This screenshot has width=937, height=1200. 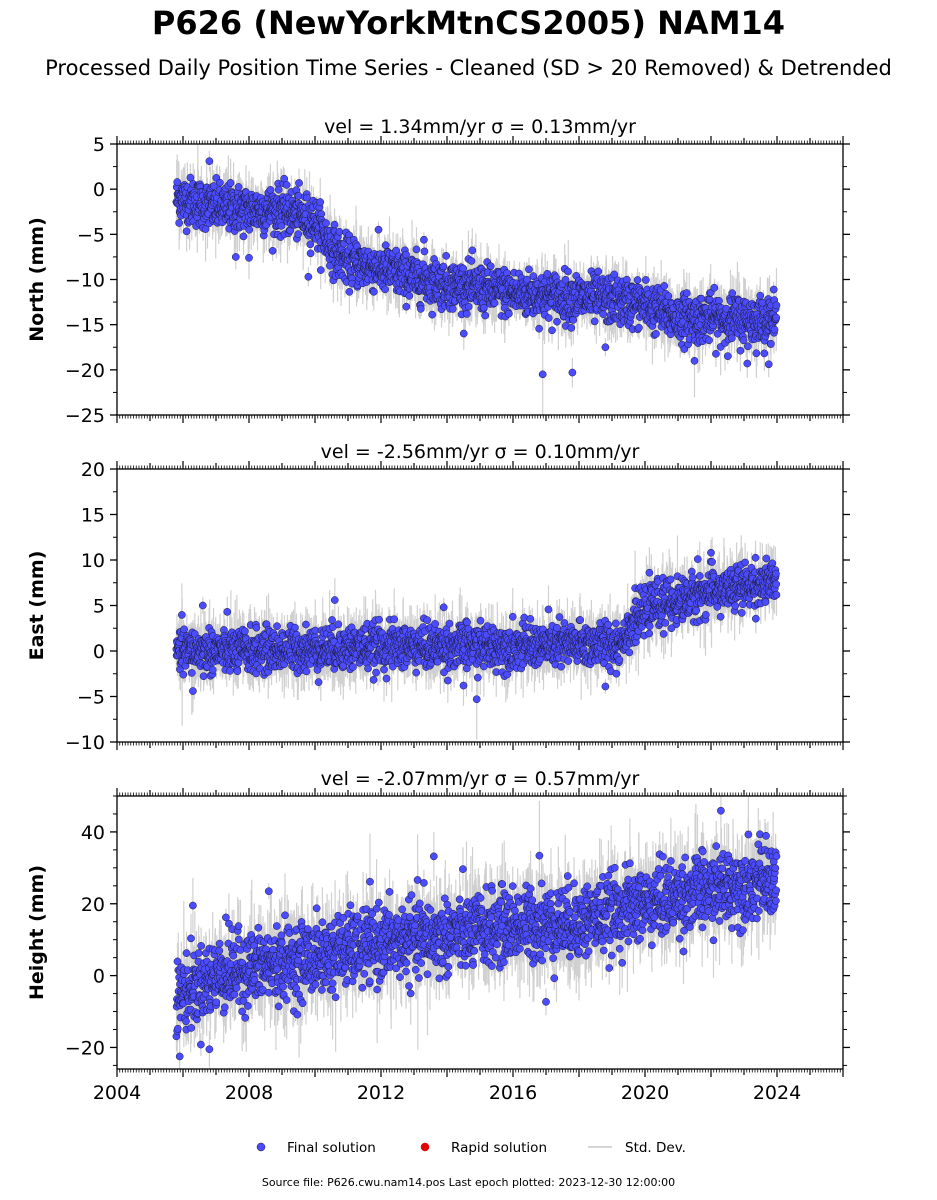 What do you see at coordinates (99, 145) in the screenshot?
I see `ytick-label-north: 5` at bounding box center [99, 145].